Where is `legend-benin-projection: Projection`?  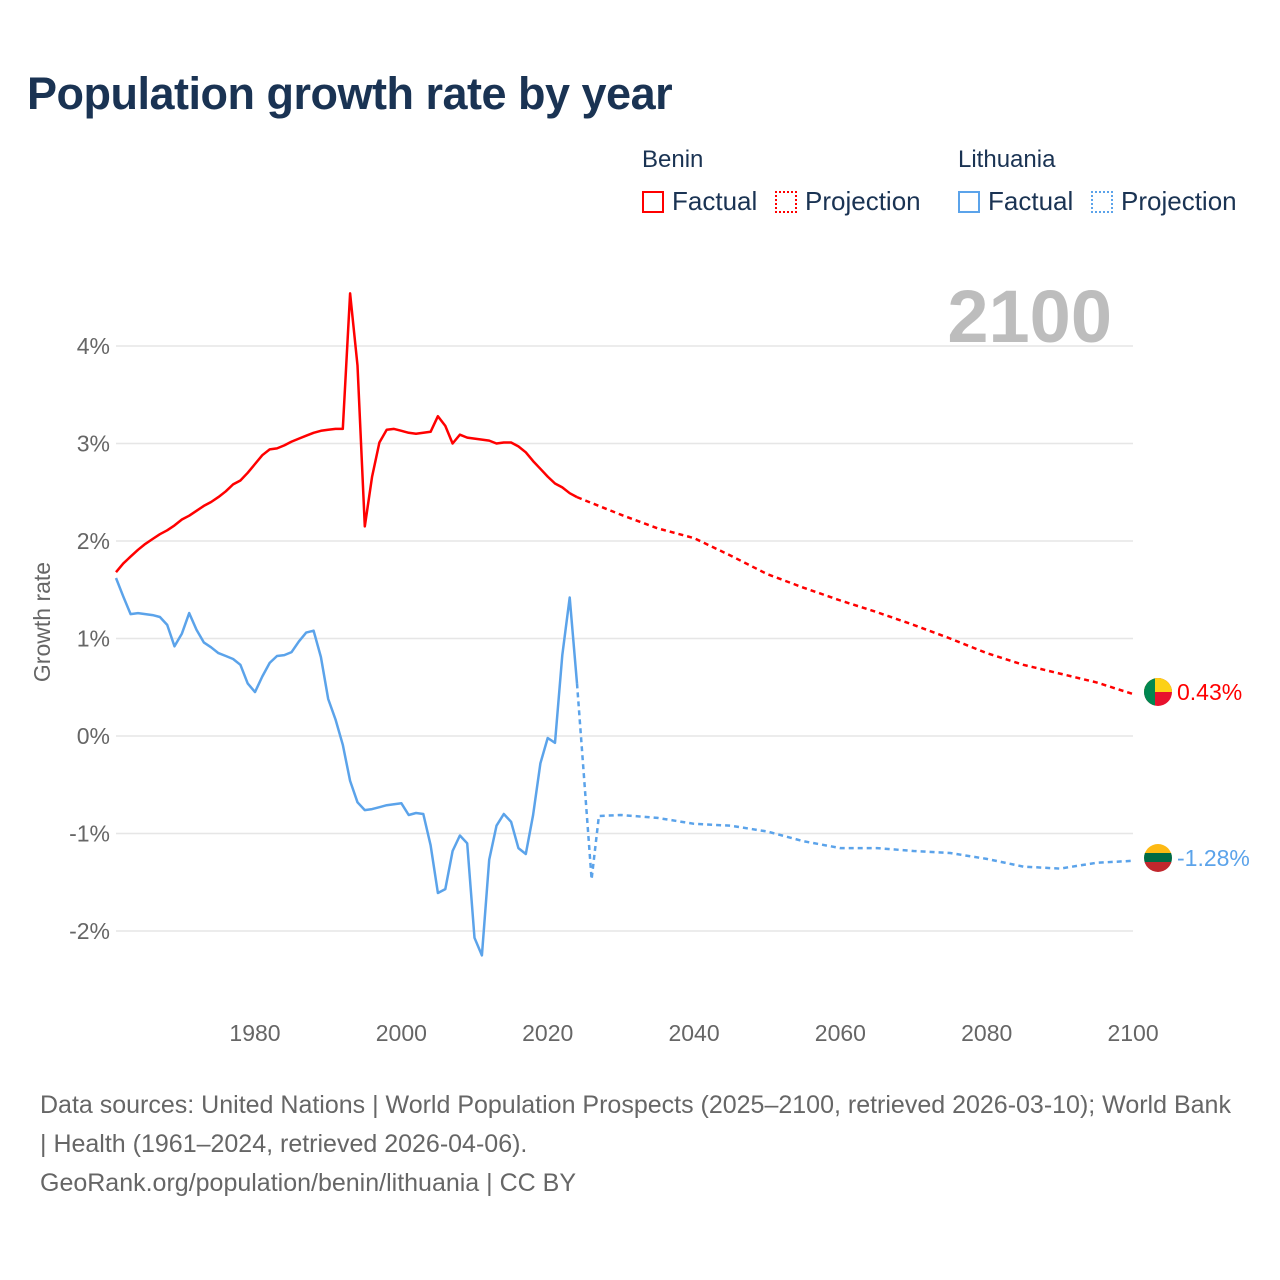
legend-benin-projection: Projection is located at coordinates (848, 201).